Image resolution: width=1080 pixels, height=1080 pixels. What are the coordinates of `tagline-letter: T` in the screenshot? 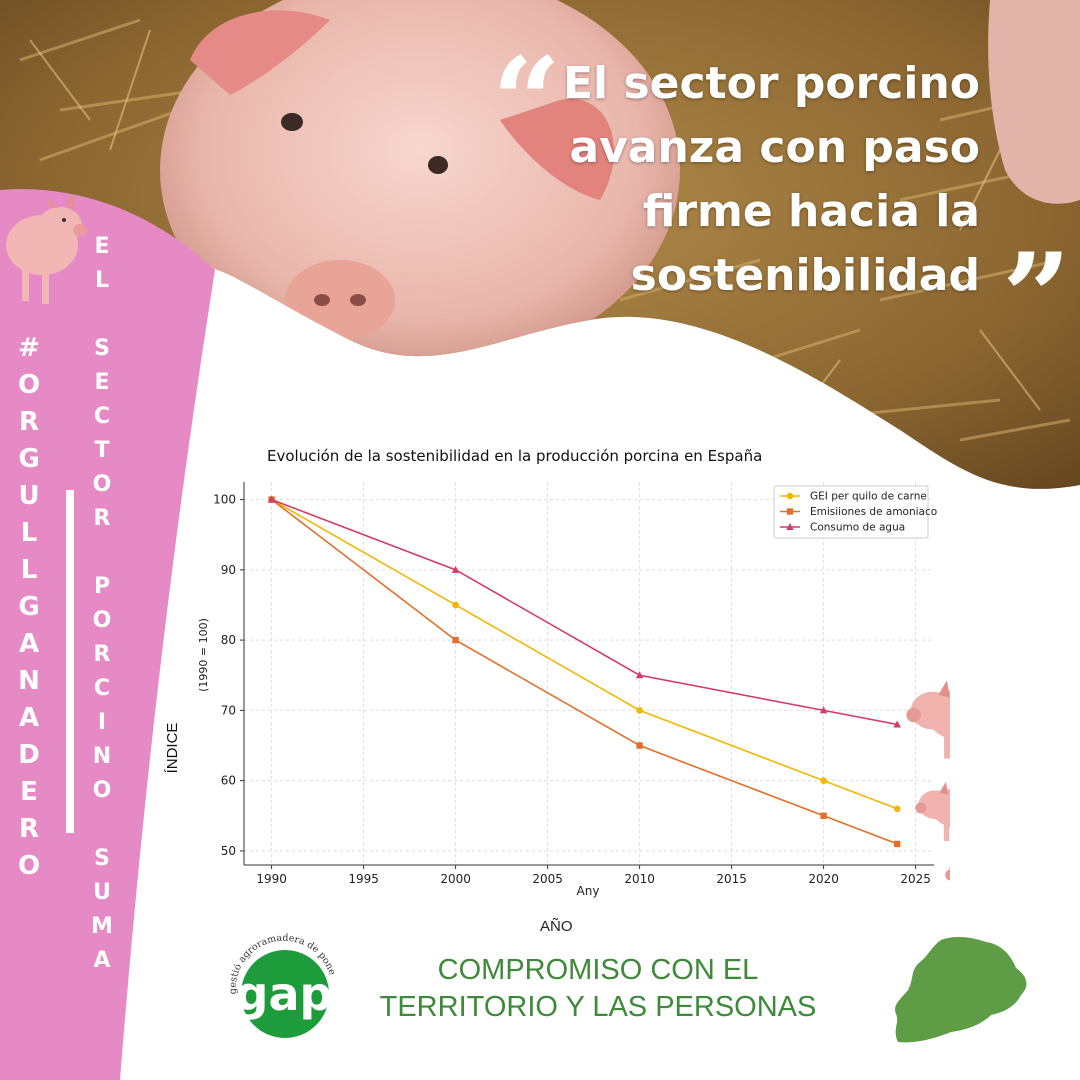 It's located at (102, 450).